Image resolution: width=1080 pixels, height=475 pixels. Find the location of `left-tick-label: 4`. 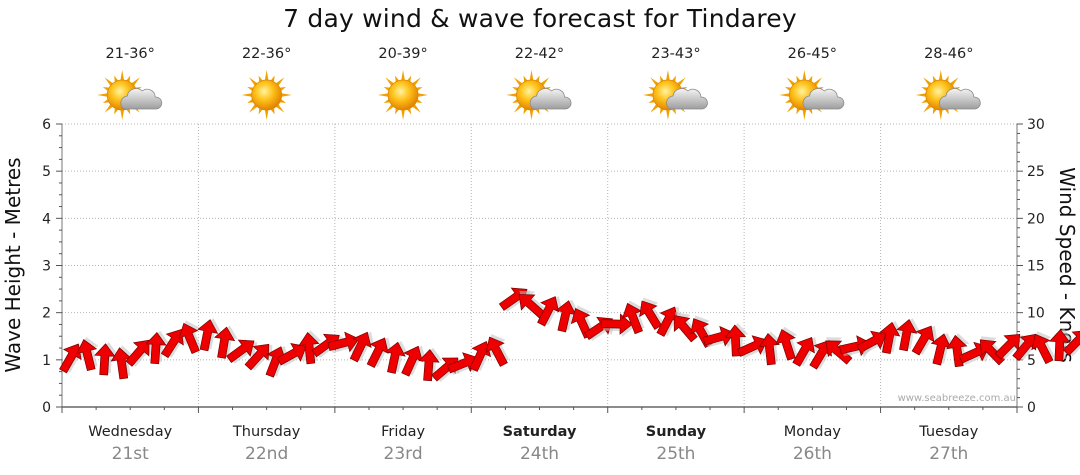

left-tick-label: 4 is located at coordinates (46, 219).